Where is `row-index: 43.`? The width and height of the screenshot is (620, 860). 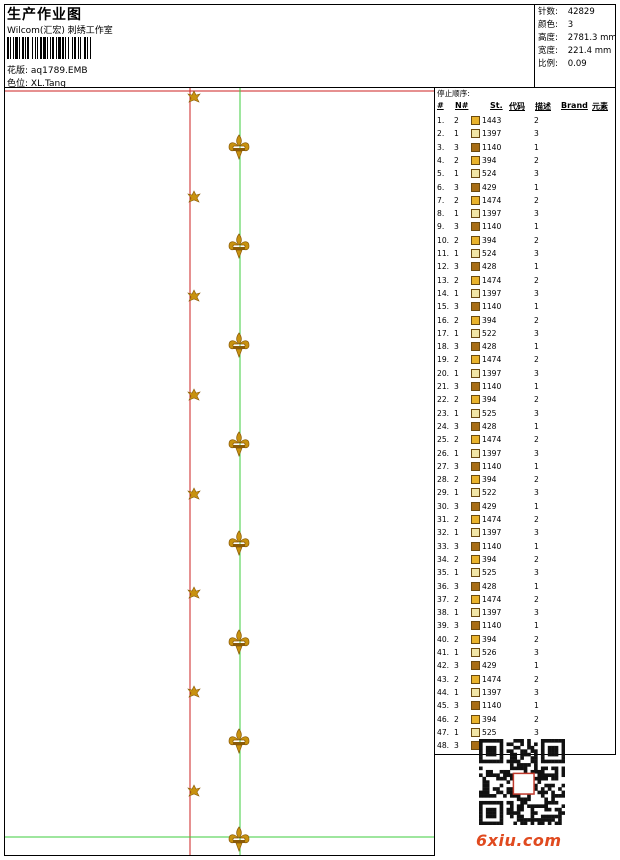
row-index: 43. is located at coordinates (443, 679).